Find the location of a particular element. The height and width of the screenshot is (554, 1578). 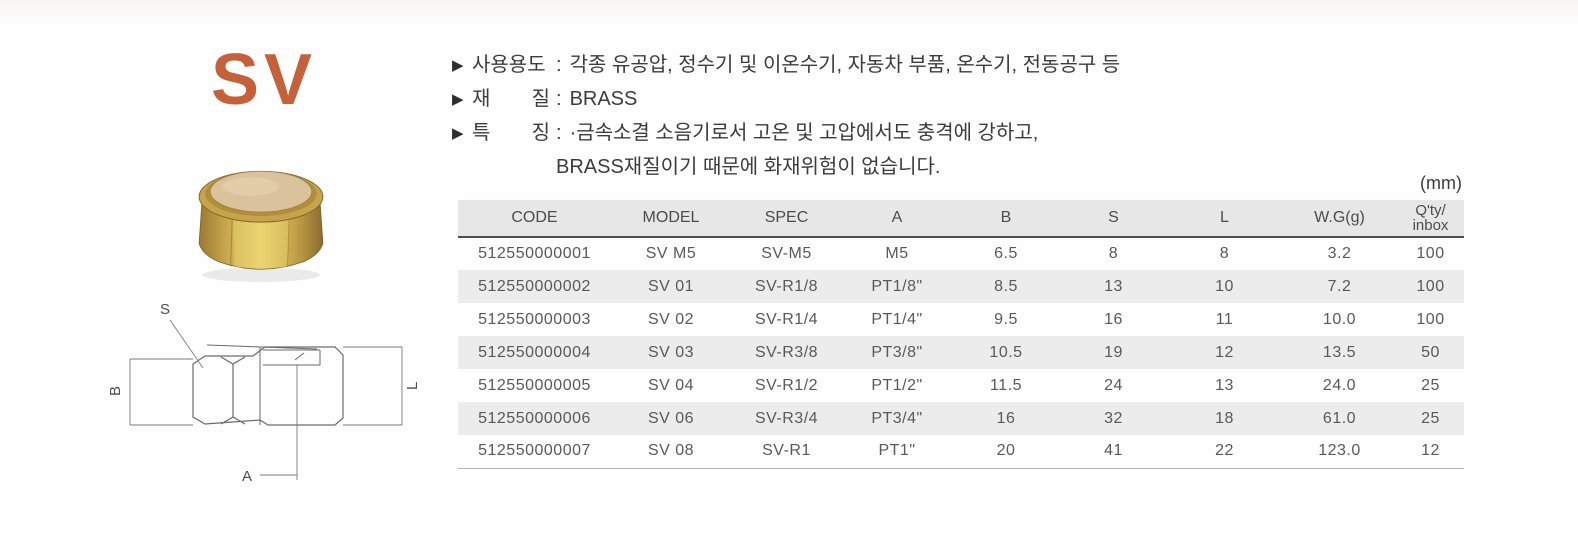

col-header-code: CODE is located at coordinates (534, 218).